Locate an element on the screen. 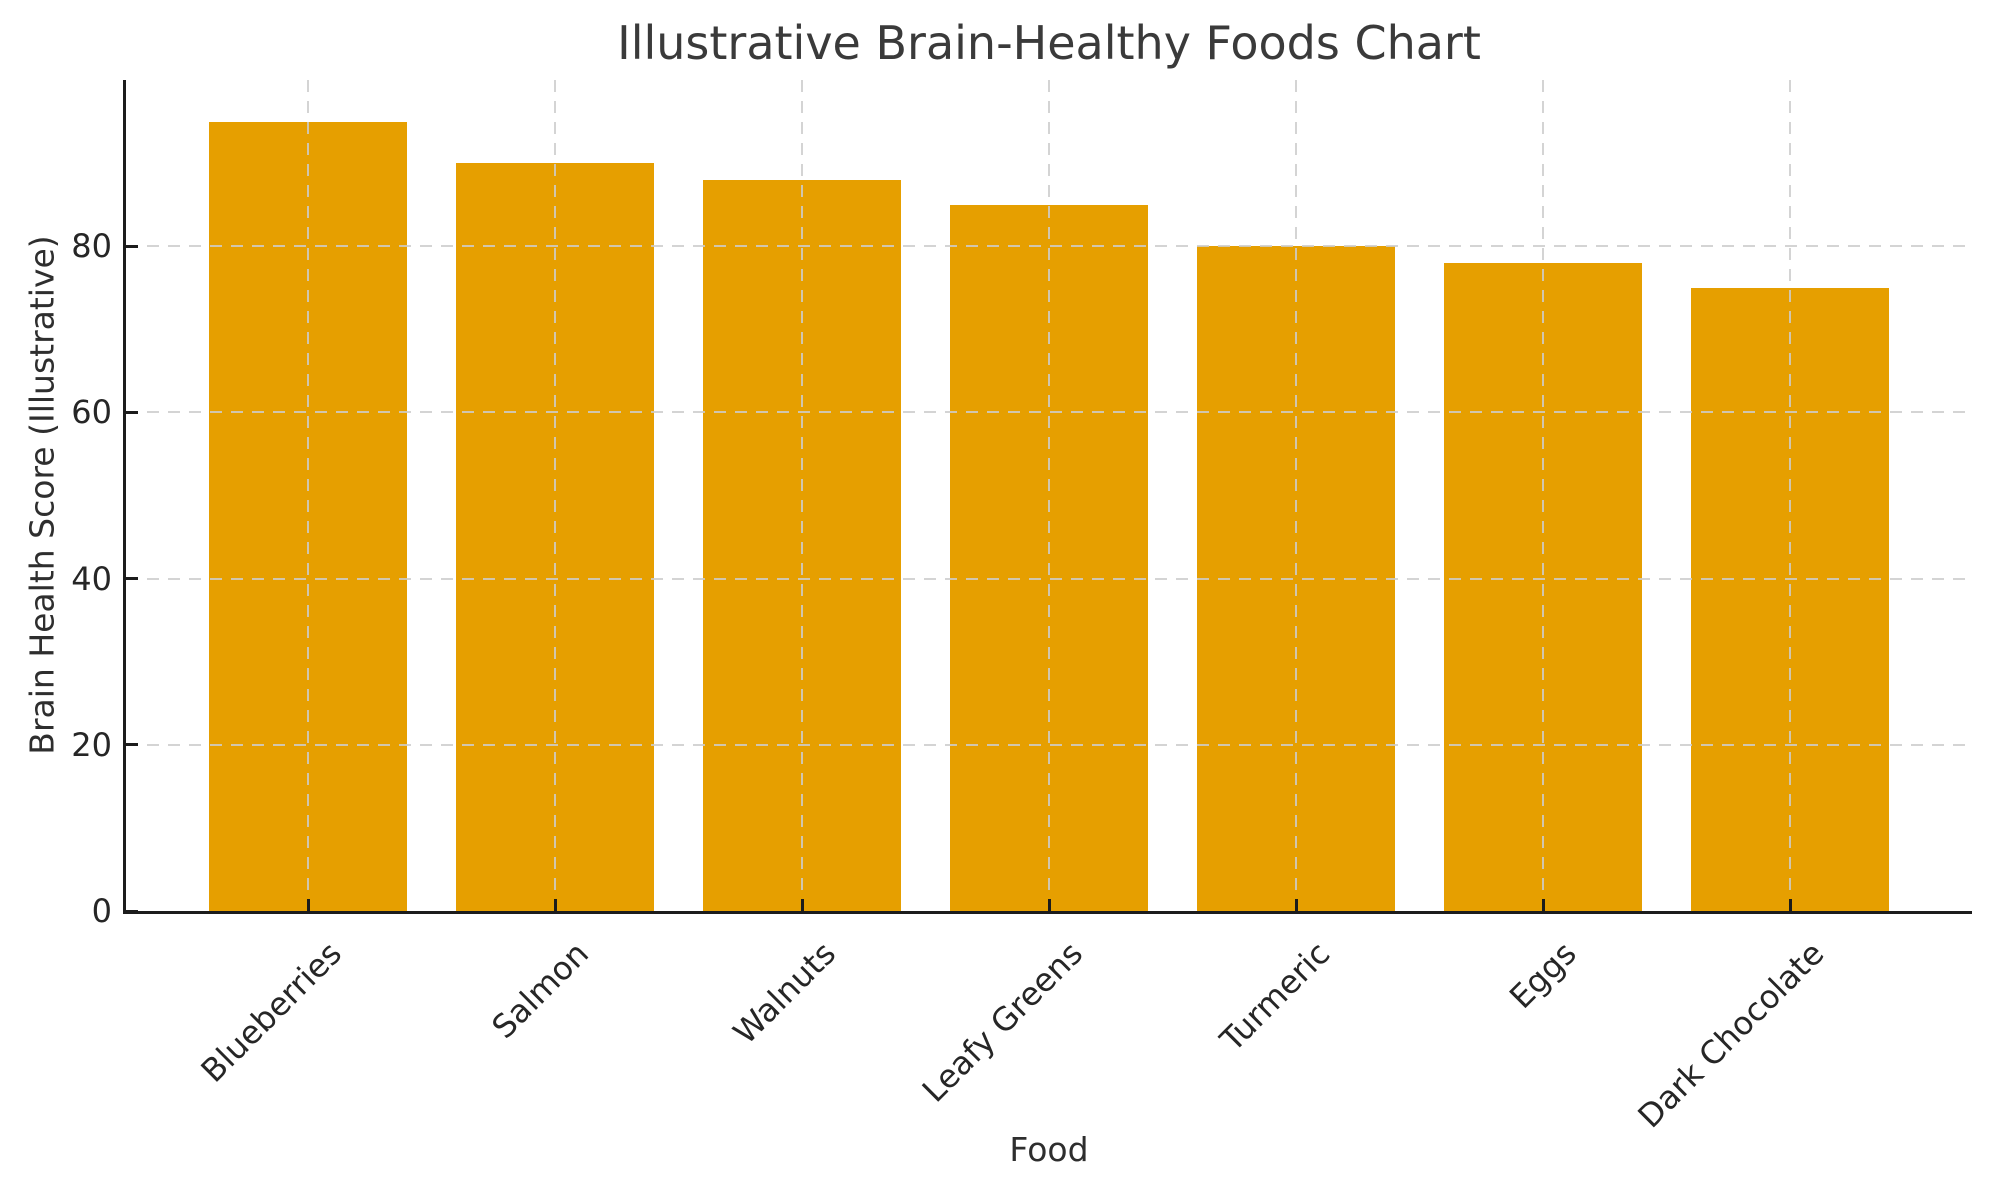 Image resolution: width=2000 pixels, height=1200 pixels. x-tick-label: Blueberries is located at coordinates (271, 1012).